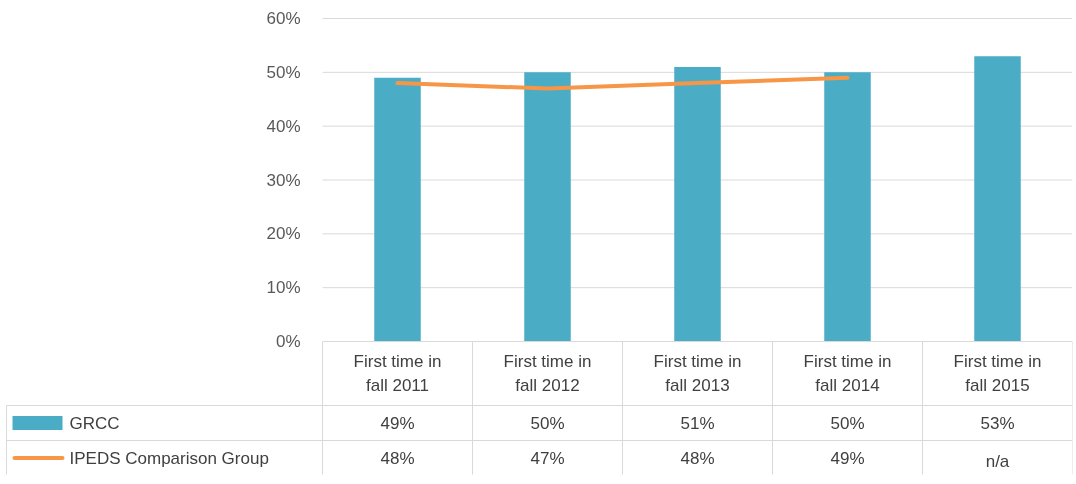 The width and height of the screenshot is (1076, 484). What do you see at coordinates (547, 458) in the screenshot?
I see `data-label: 47%` at bounding box center [547, 458].